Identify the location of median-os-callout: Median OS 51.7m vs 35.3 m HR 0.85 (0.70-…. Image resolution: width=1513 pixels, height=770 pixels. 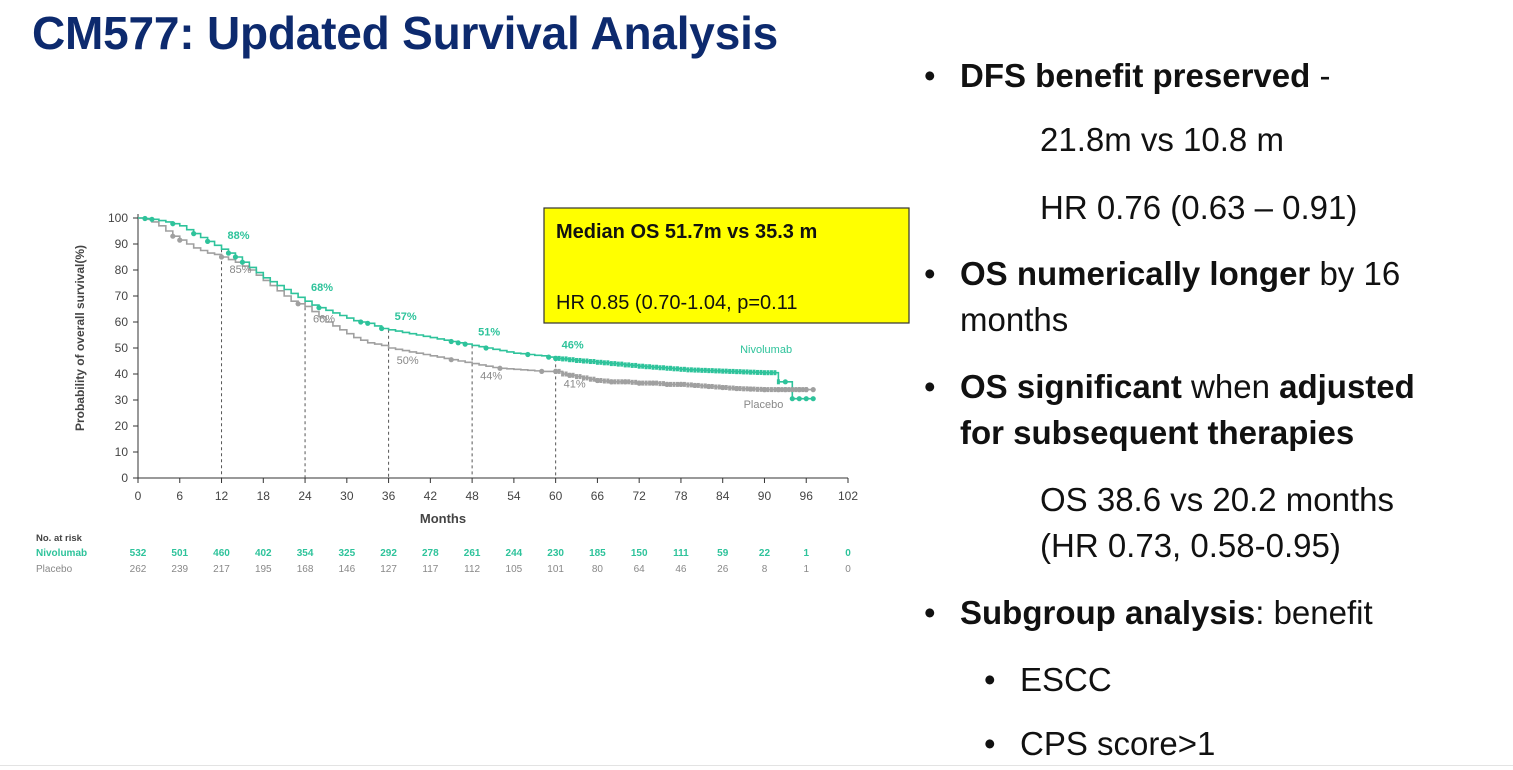
(726, 265).